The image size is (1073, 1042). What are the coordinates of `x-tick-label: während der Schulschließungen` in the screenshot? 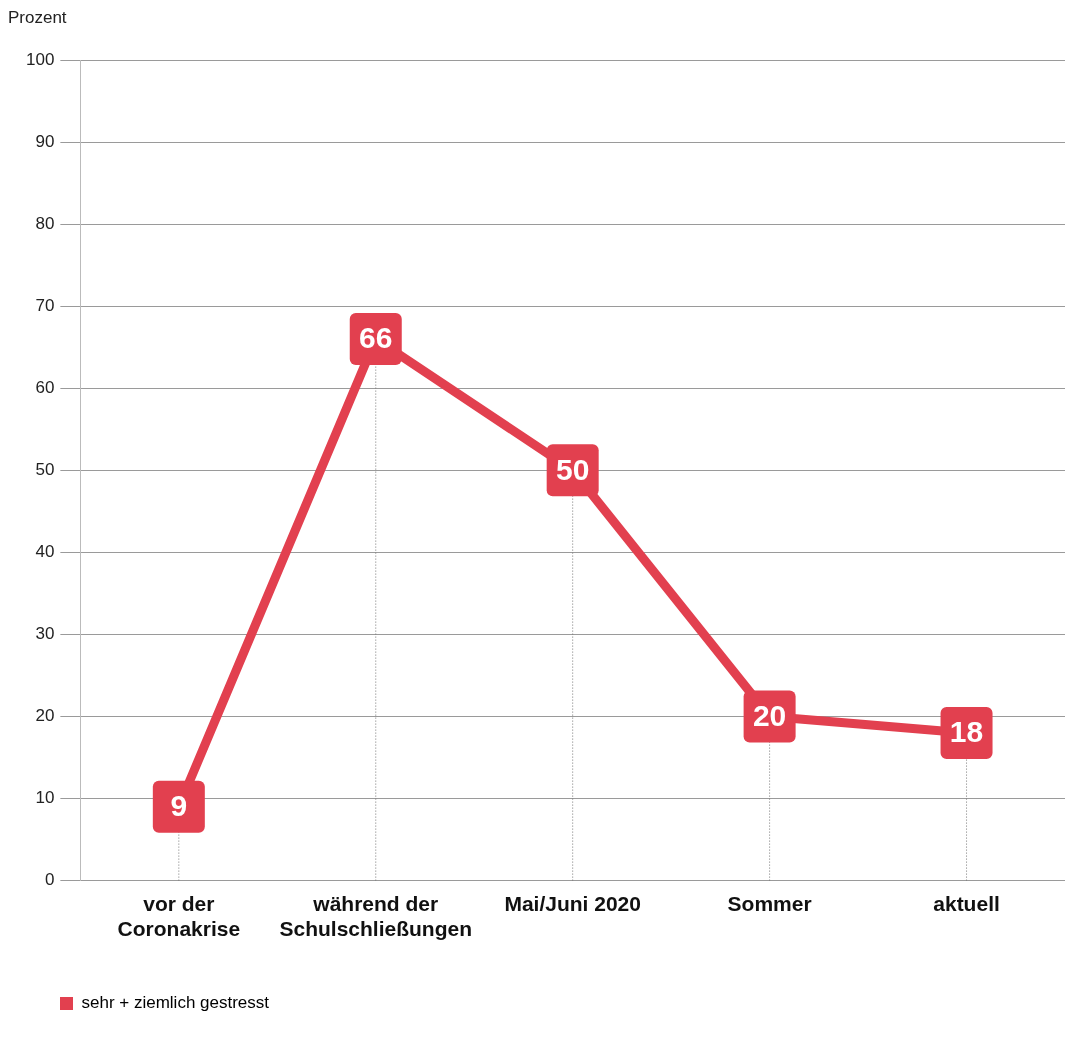 It's located at (376, 916).